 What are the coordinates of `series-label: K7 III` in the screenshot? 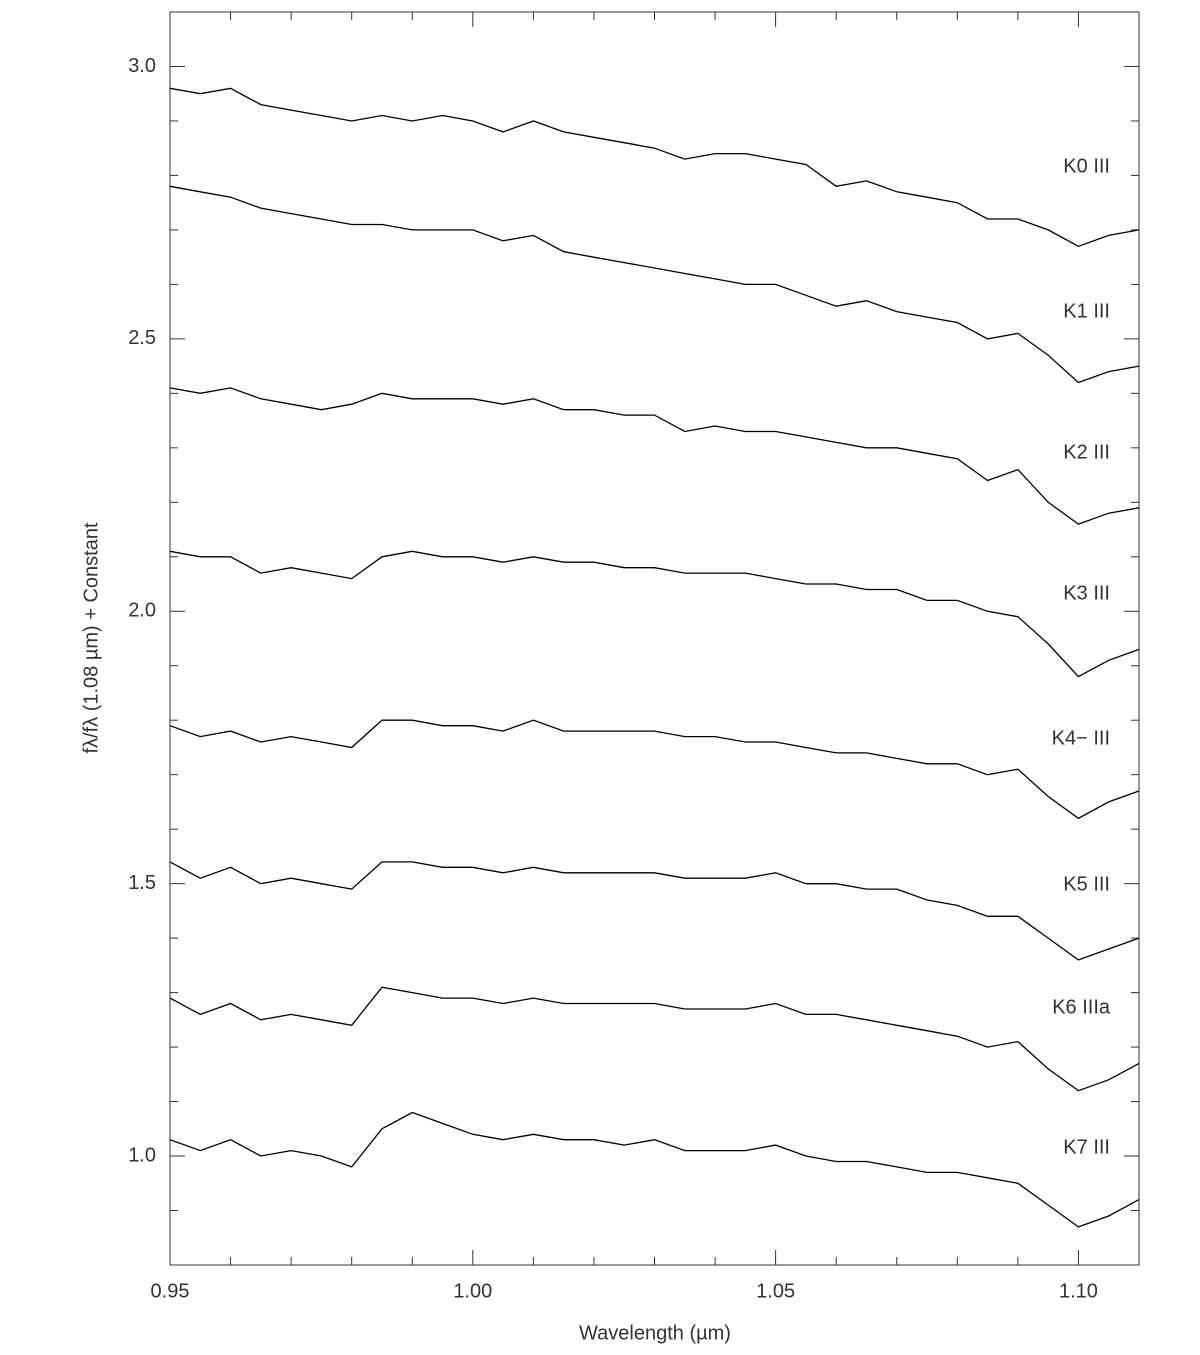 It's located at (1086, 1147).